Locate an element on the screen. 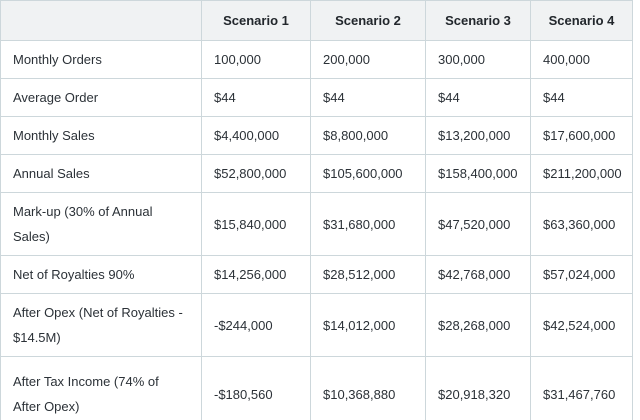 Image resolution: width=640 pixels, height=420 pixels. header-cell-scenario-4: Scenario 4 is located at coordinates (581, 20).